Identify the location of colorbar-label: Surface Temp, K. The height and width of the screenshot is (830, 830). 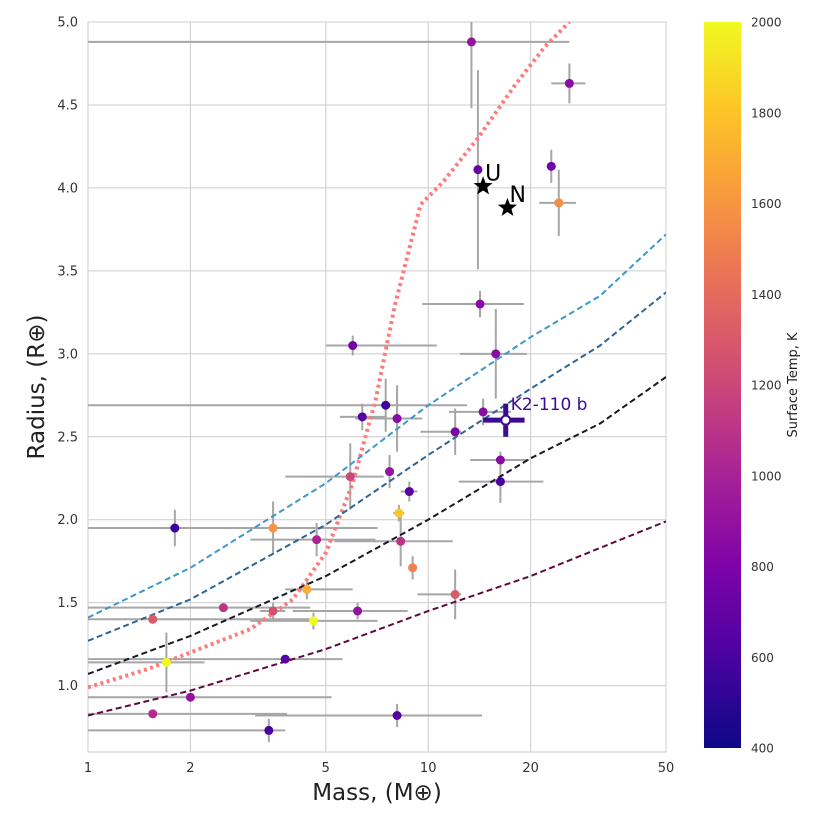
(793, 385).